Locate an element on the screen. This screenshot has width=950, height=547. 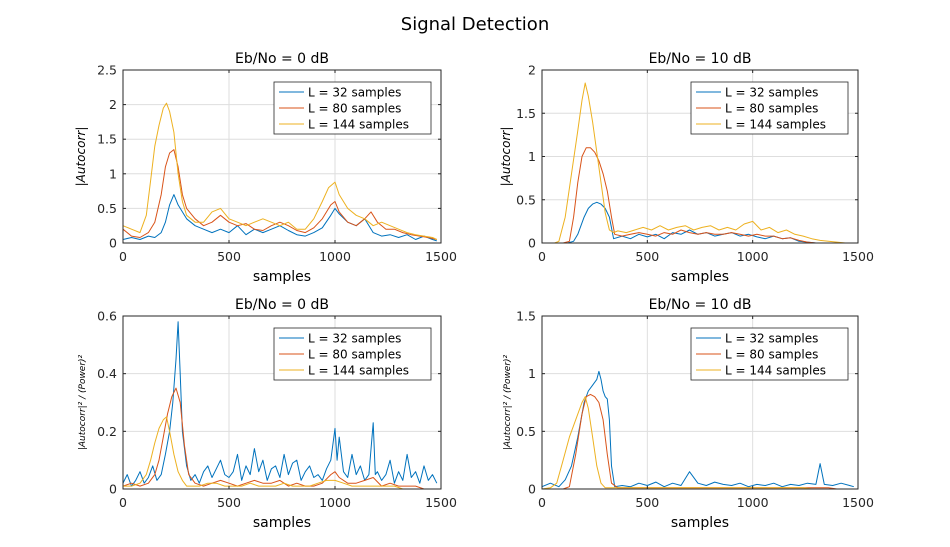
figure-title: Signal Detection is located at coordinates (475, 24).